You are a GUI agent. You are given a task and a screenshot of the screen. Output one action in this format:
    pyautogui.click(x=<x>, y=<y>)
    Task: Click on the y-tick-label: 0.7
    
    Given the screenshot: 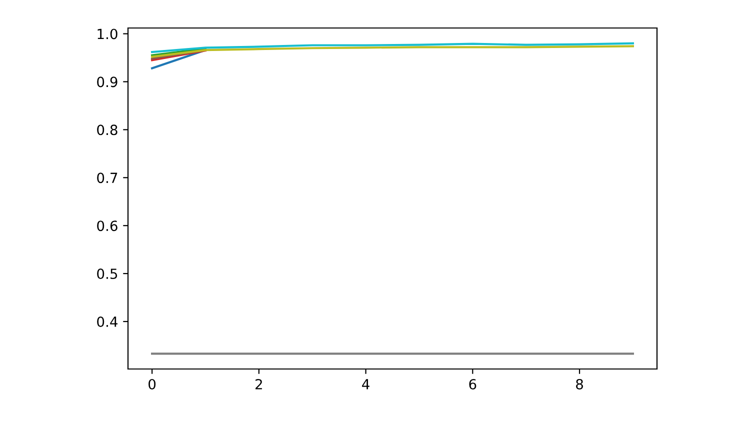 What is the action you would take?
    pyautogui.click(x=107, y=178)
    